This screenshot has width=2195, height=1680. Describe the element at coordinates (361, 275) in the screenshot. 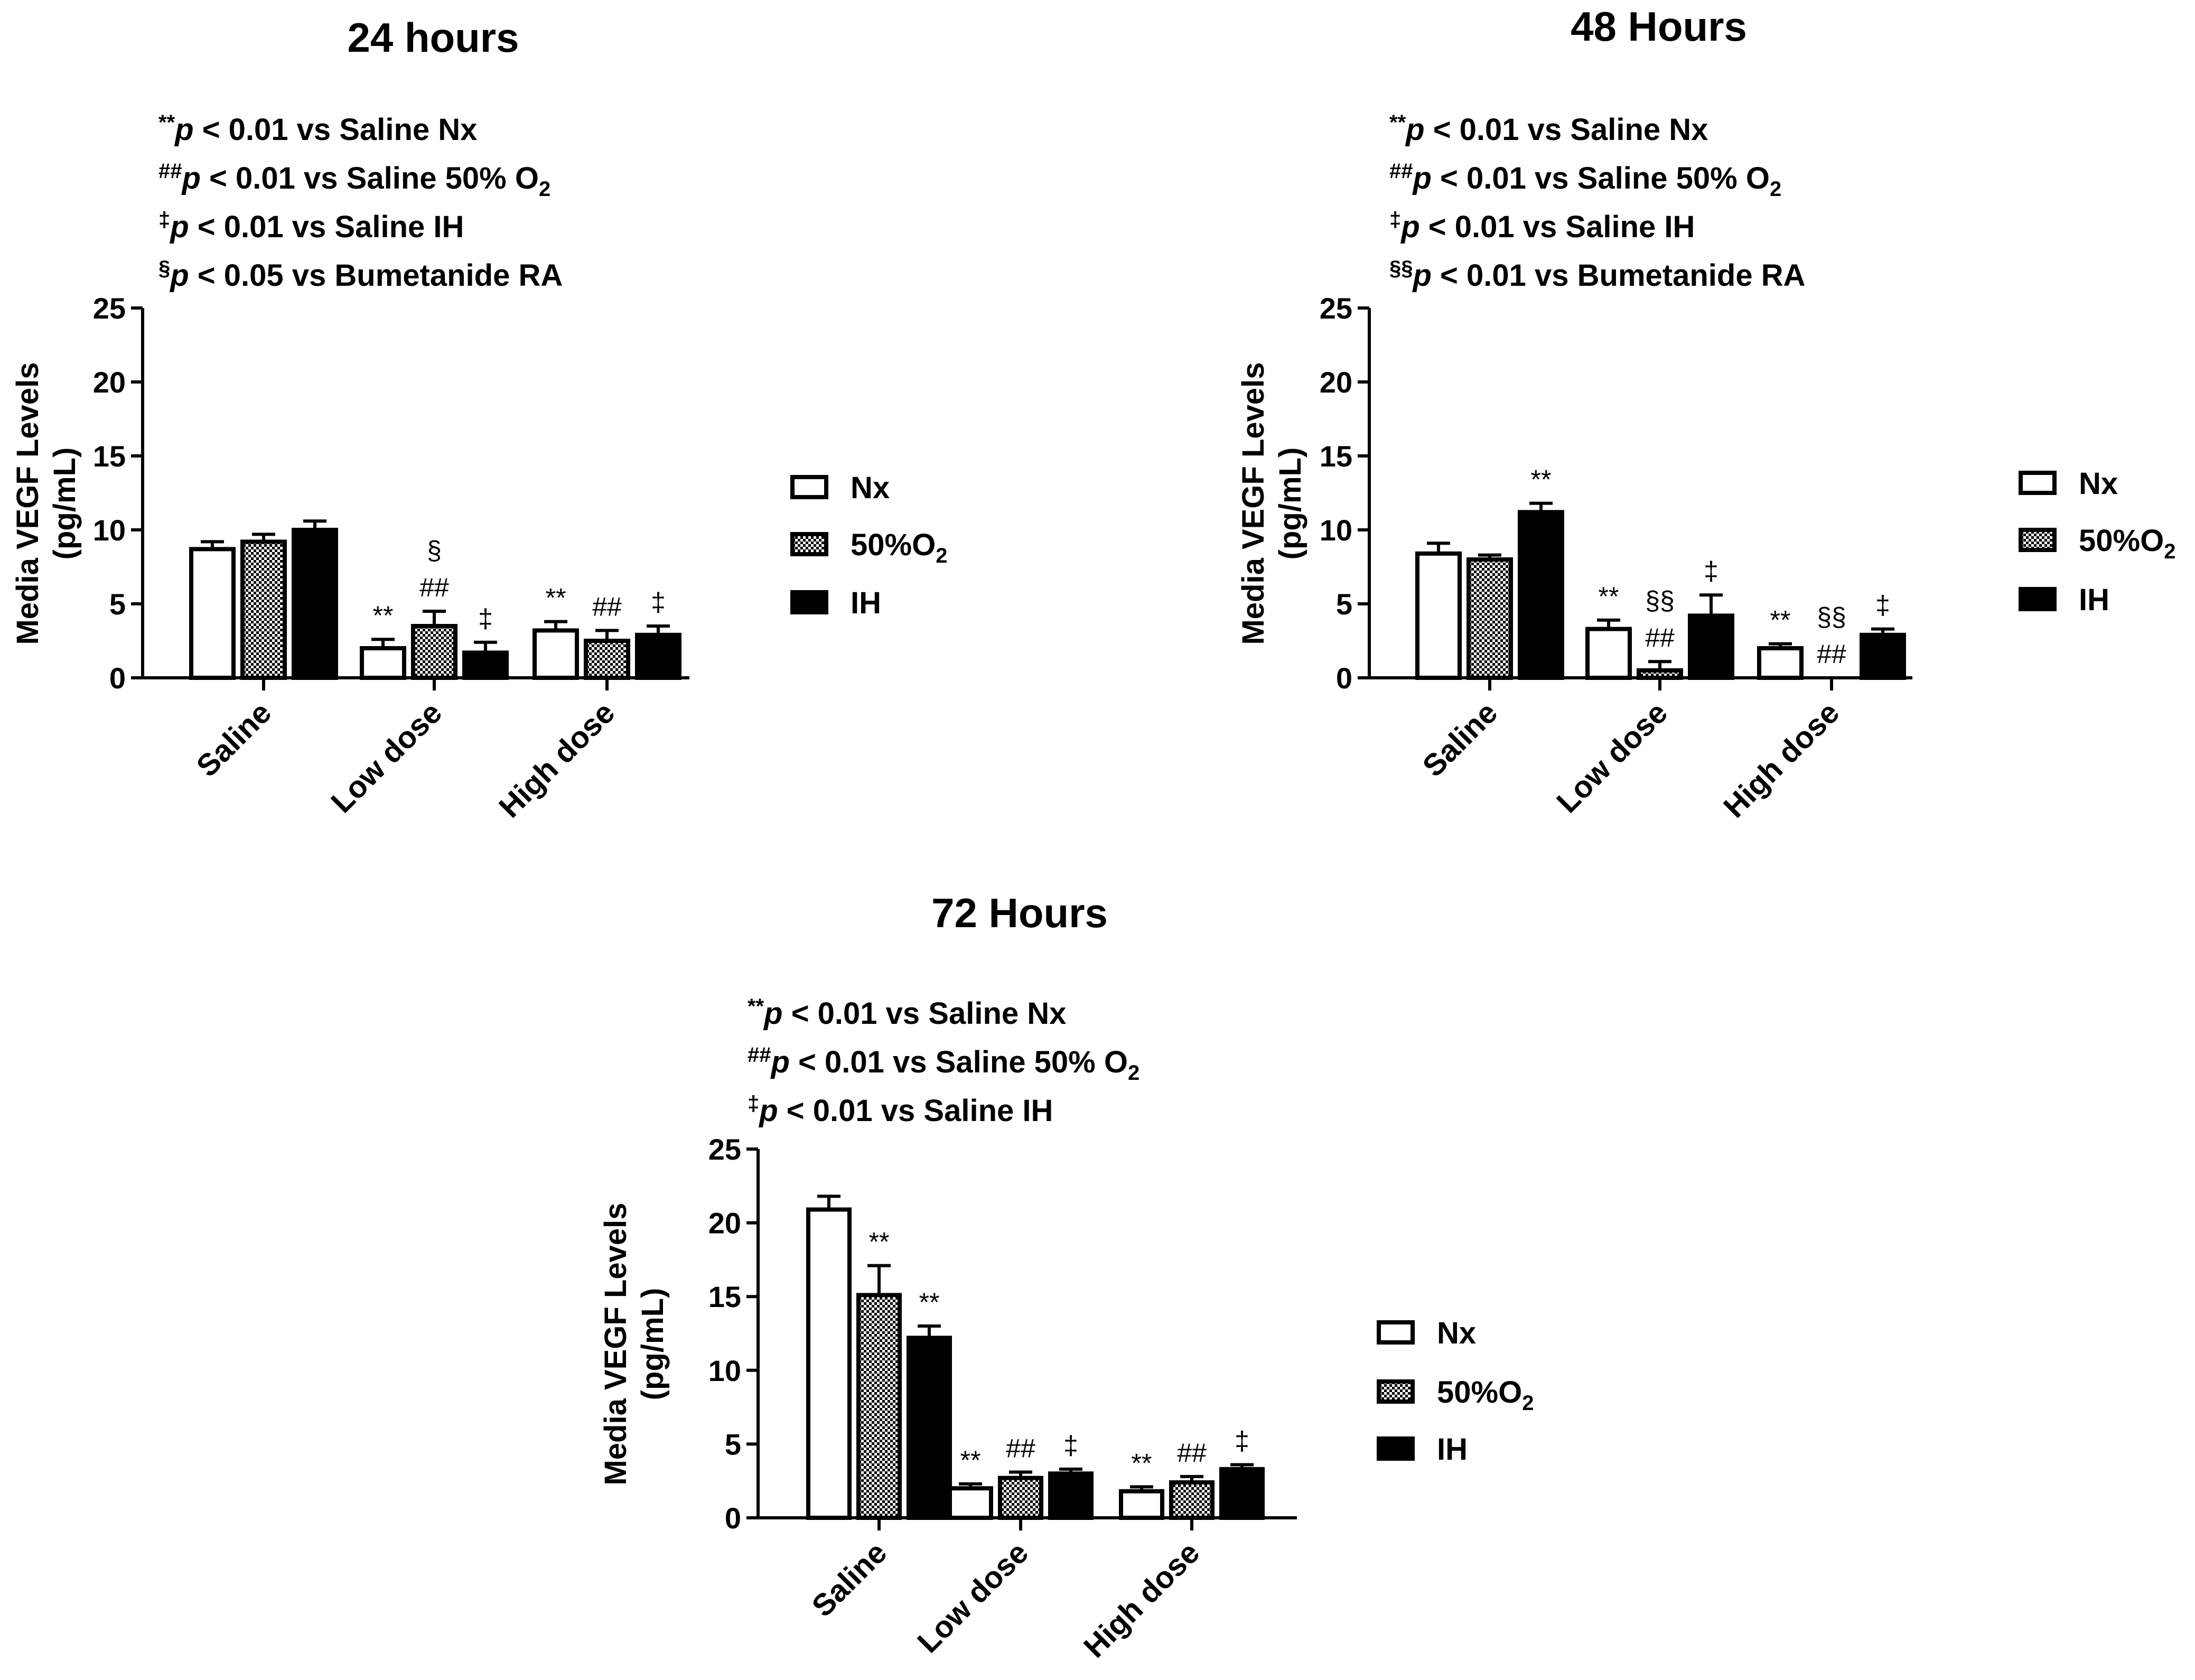

I see `significance-note: §p < 0.05 vs Bumetanide RA` at that location.